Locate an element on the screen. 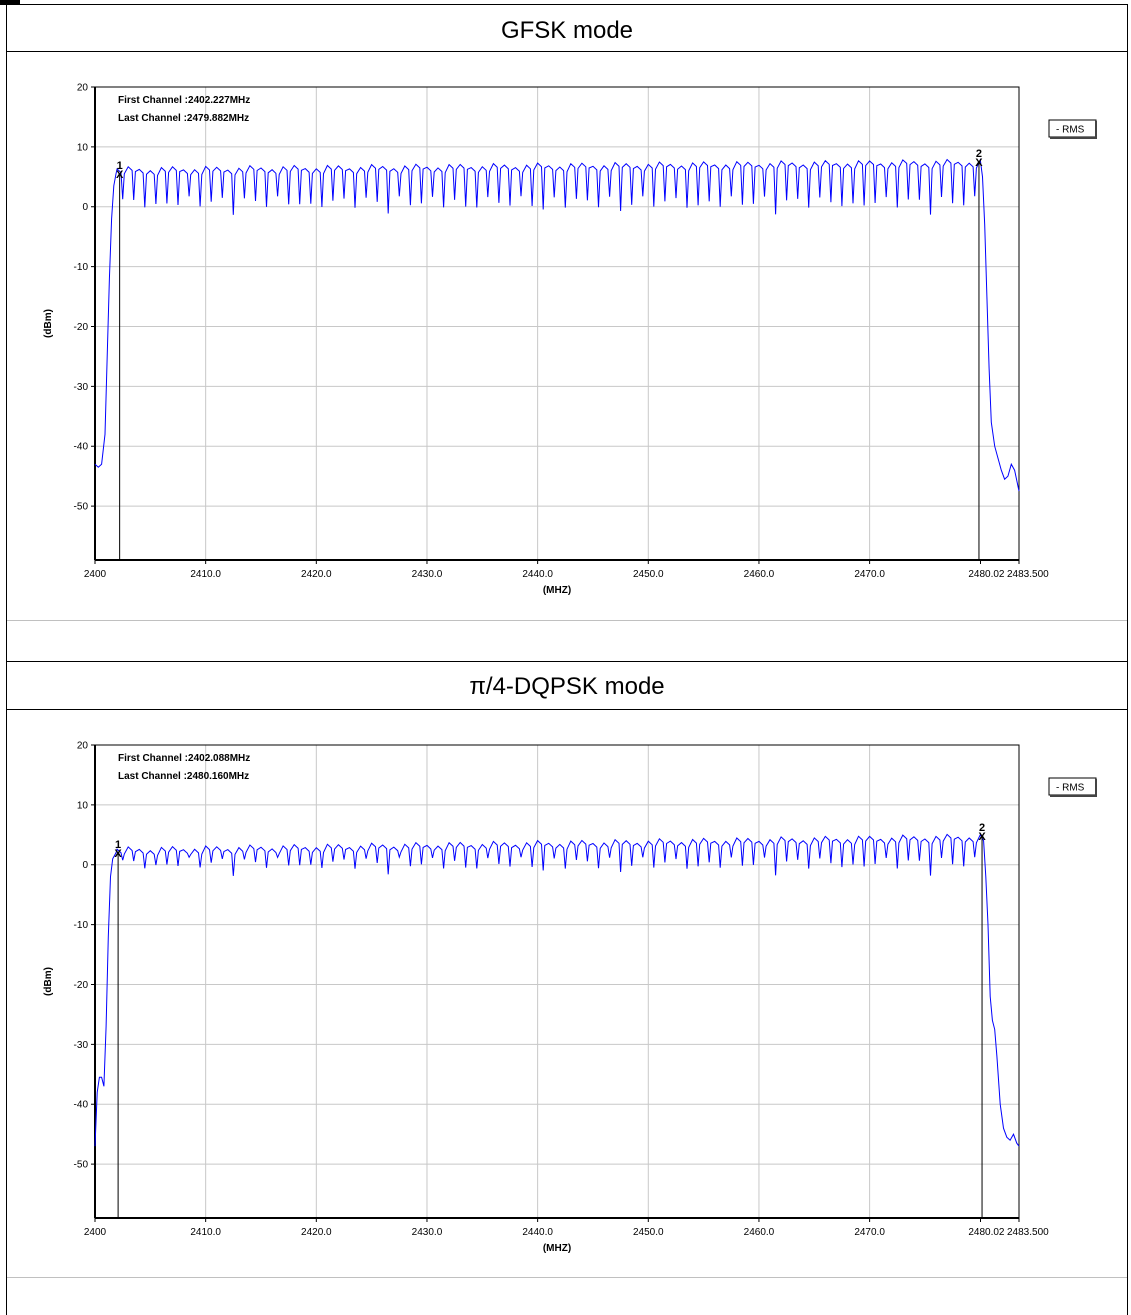 This screenshot has height=1315, width=1131. row-divider-dqpsk is located at coordinates (567, 1277).